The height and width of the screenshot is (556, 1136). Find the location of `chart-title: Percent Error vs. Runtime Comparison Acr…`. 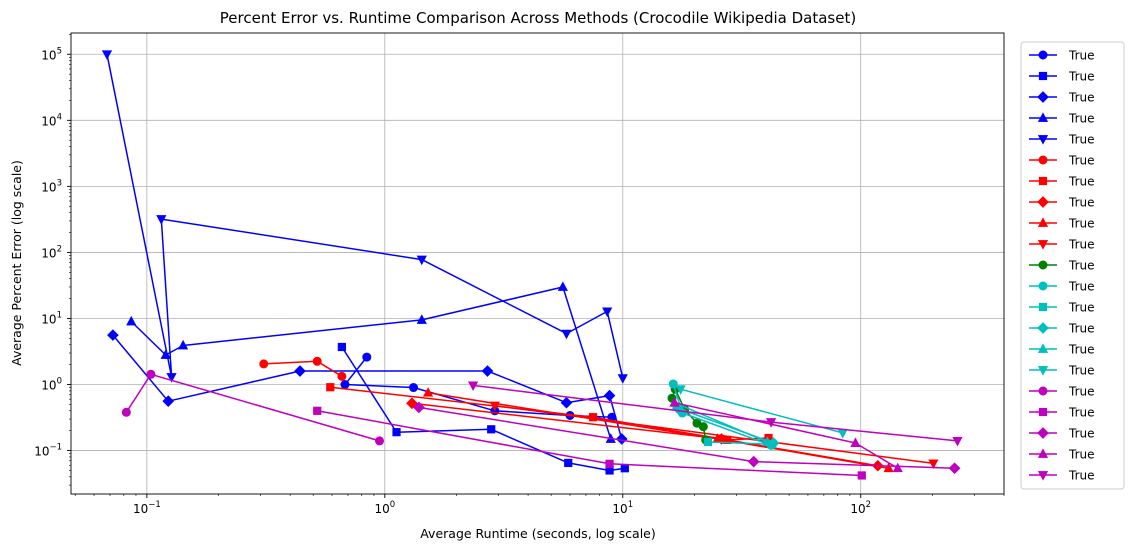

chart-title: Percent Error vs. Runtime Comparison Acr… is located at coordinates (538, 18).